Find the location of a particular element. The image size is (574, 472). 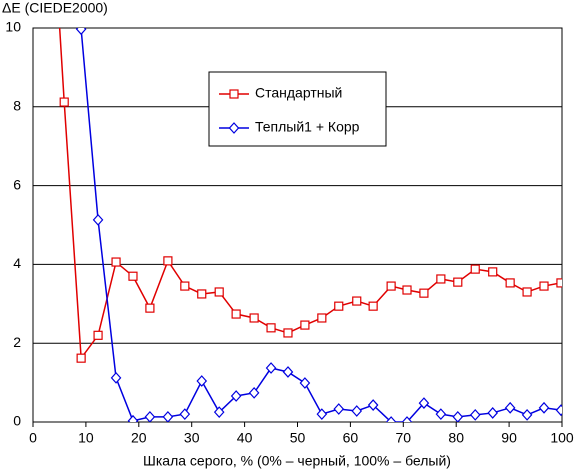

x-tick-label: 0 is located at coordinates (33, 438).